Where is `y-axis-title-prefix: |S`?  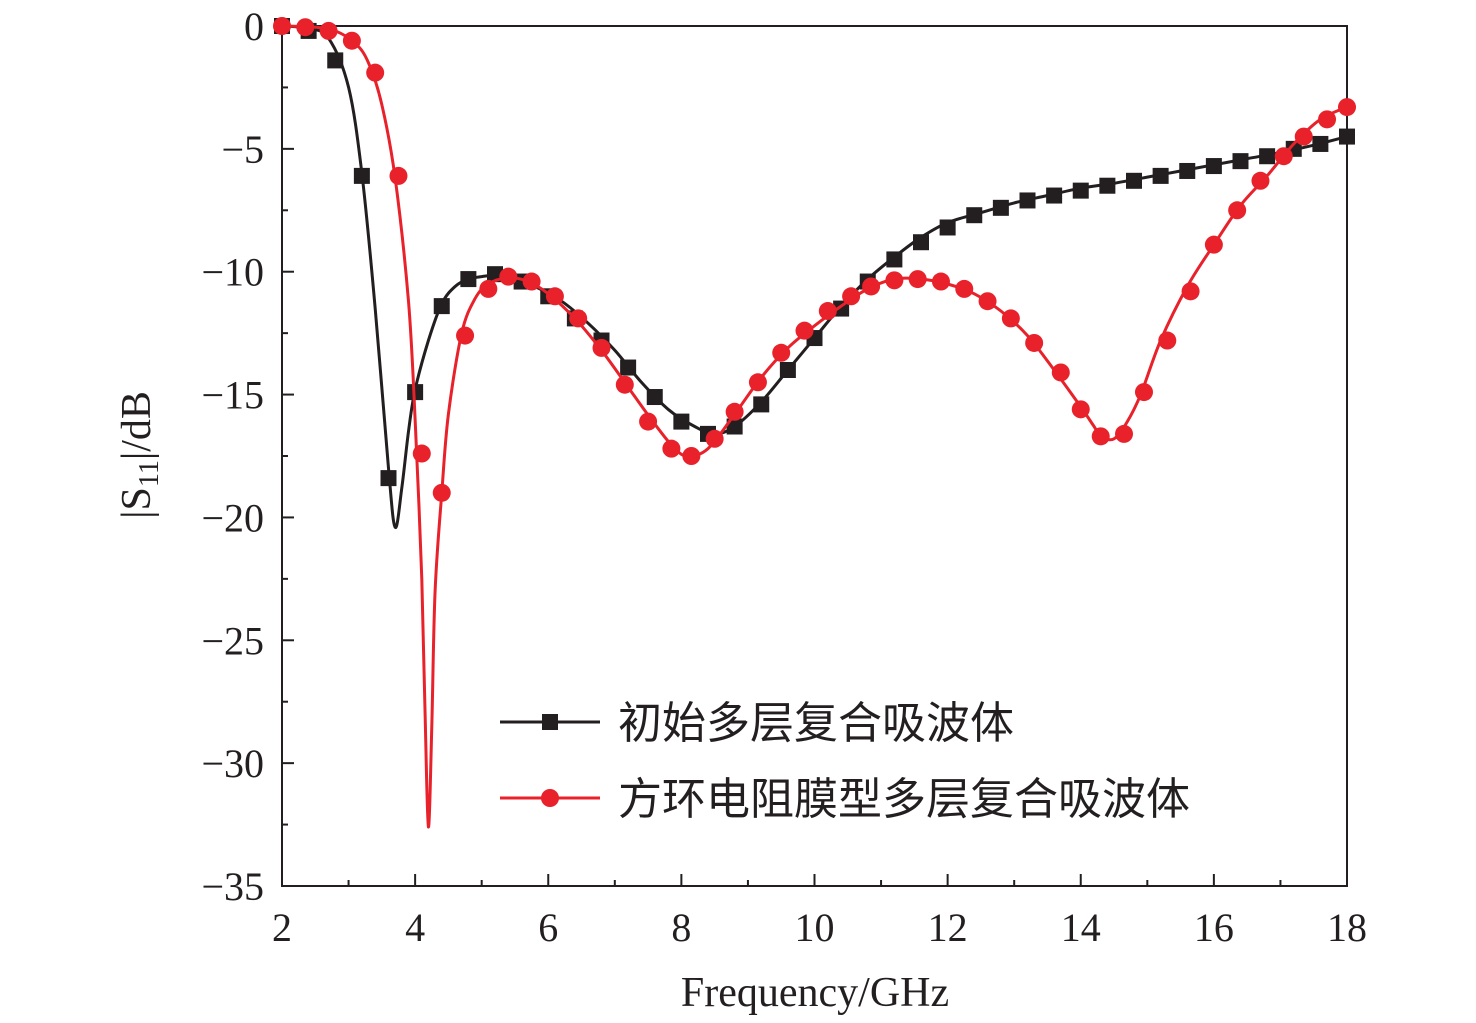
y-axis-title-prefix: |S is located at coordinates (137, 503).